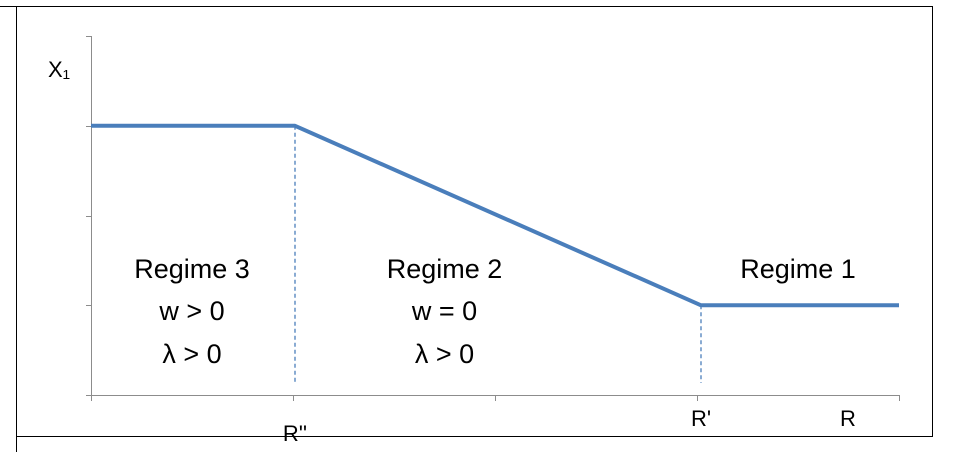 The width and height of the screenshot is (970, 452). Describe the element at coordinates (192, 269) in the screenshot. I see `regime-3-title: Regime 3` at that location.